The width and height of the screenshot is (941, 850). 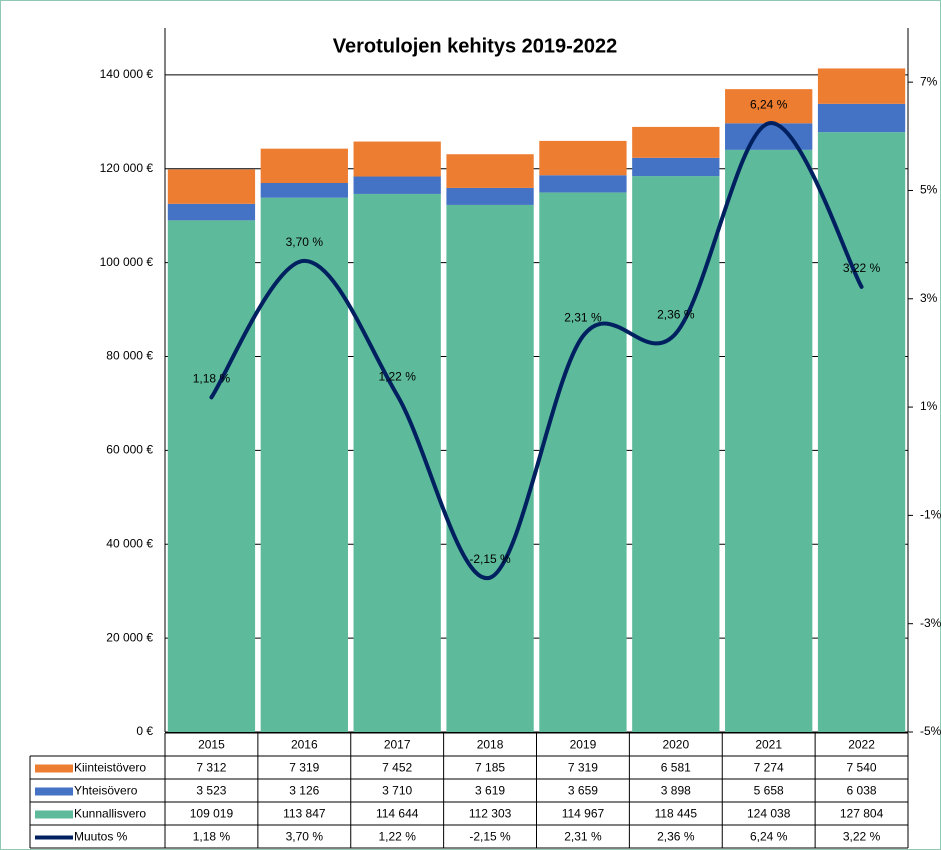 What do you see at coordinates (305, 242) in the screenshot?
I see `data-label: 3,70 %` at bounding box center [305, 242].